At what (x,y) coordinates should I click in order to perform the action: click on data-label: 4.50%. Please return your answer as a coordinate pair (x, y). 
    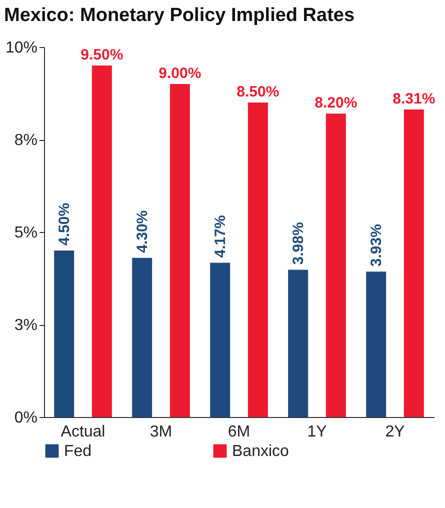
    Looking at the image, I should click on (65, 224).